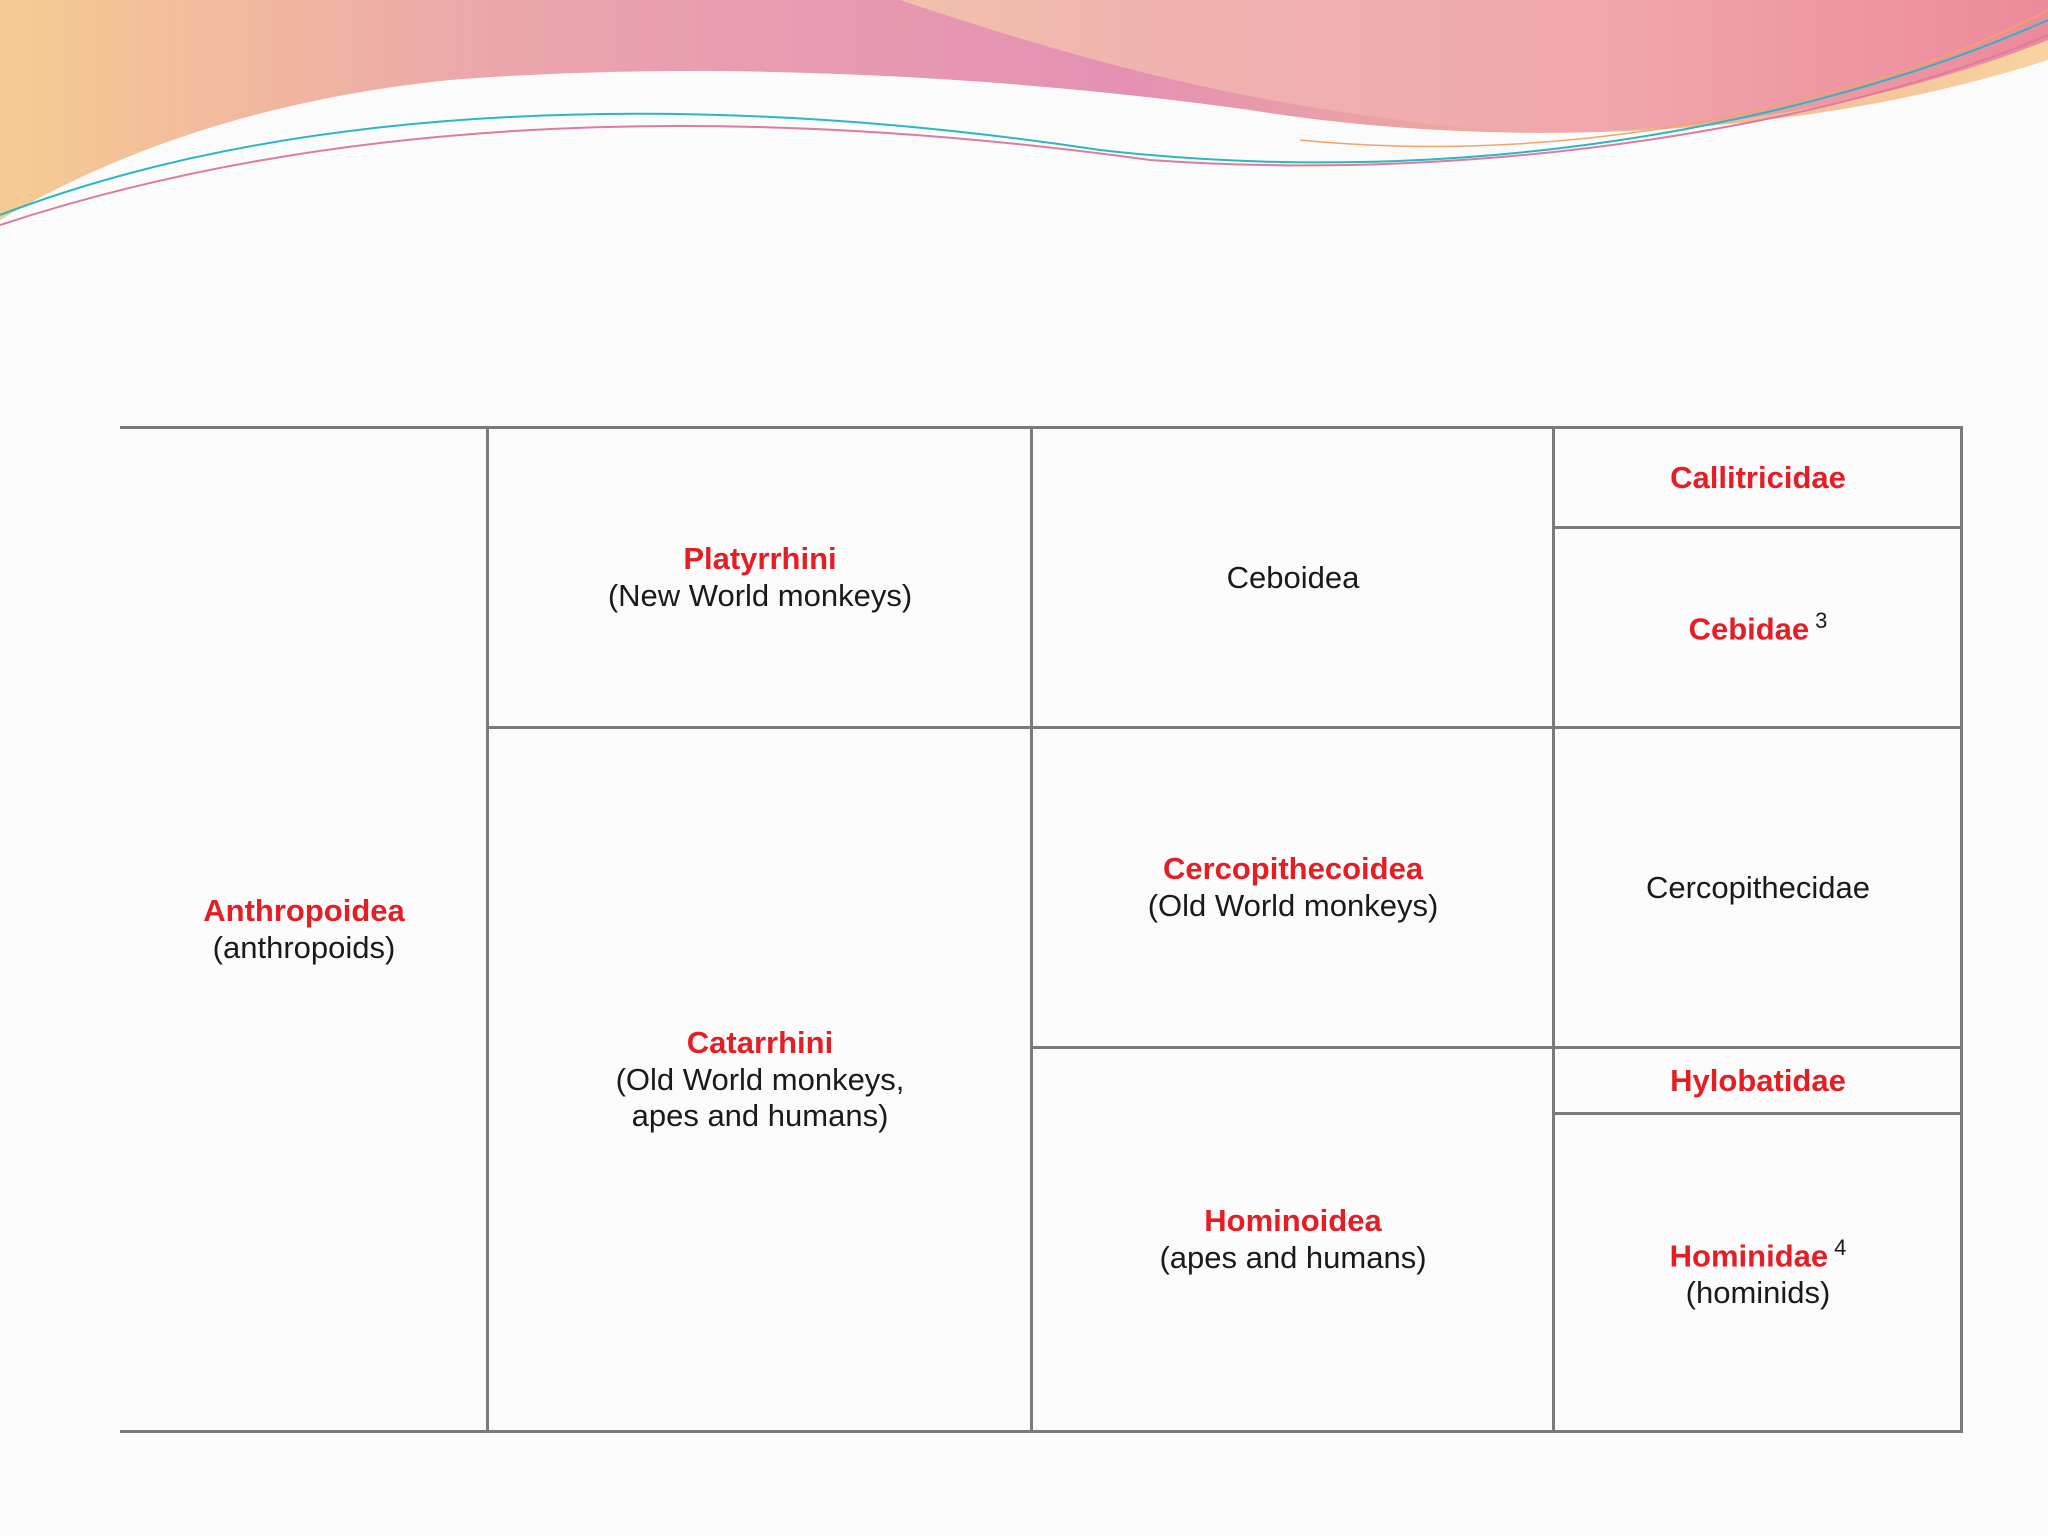 Image resolution: width=2048 pixels, height=1536 pixels. What do you see at coordinates (1293, 1257) in the screenshot?
I see `common-name: (apes and humans)` at bounding box center [1293, 1257].